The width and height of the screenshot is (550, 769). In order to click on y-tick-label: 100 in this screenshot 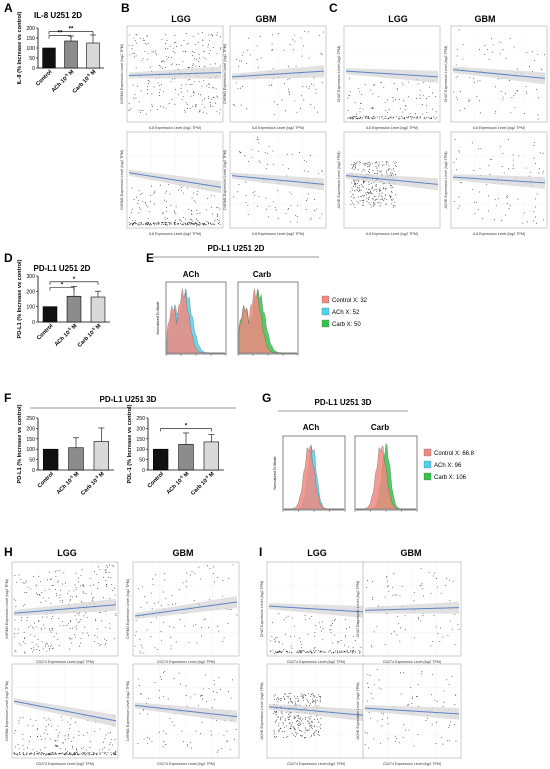, I will do `click(140, 450)`.